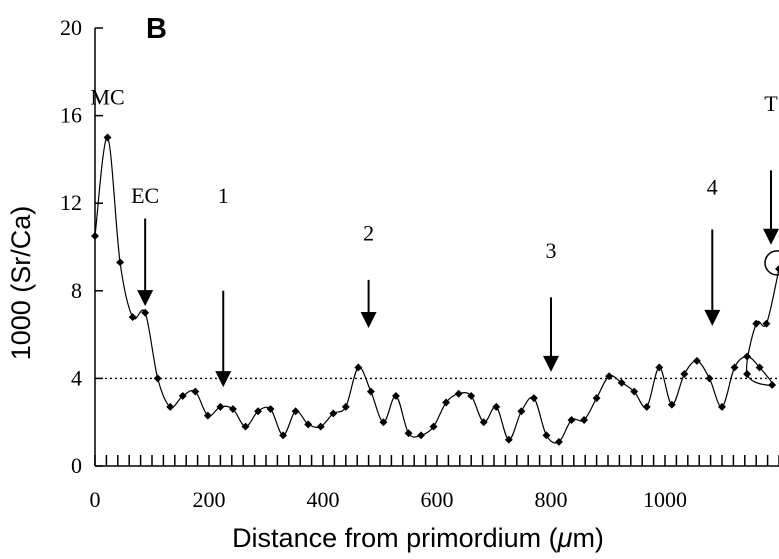 This screenshot has width=779, height=559. Describe the element at coordinates (95, 499) in the screenshot. I see `x-tick-label: 0` at that location.